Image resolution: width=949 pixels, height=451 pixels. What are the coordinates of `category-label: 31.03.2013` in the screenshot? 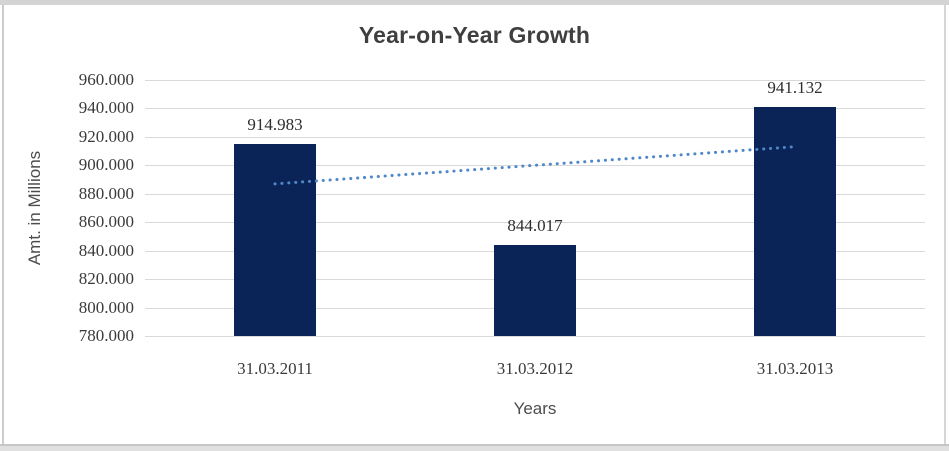 It's located at (795, 368).